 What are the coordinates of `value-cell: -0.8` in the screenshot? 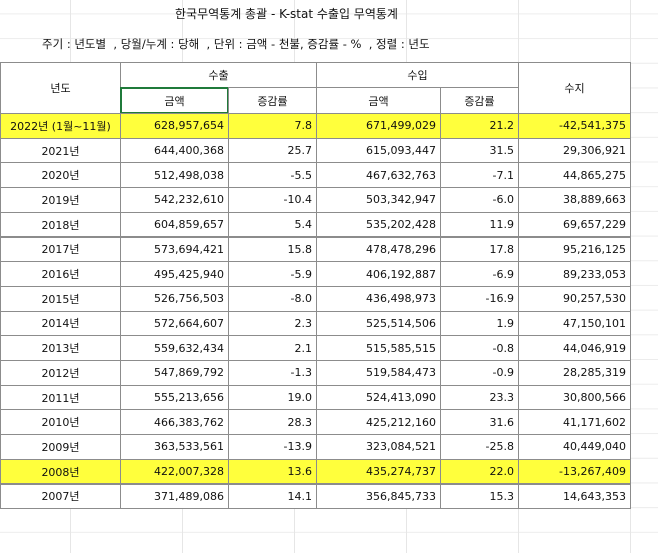 It's located at (479, 348).